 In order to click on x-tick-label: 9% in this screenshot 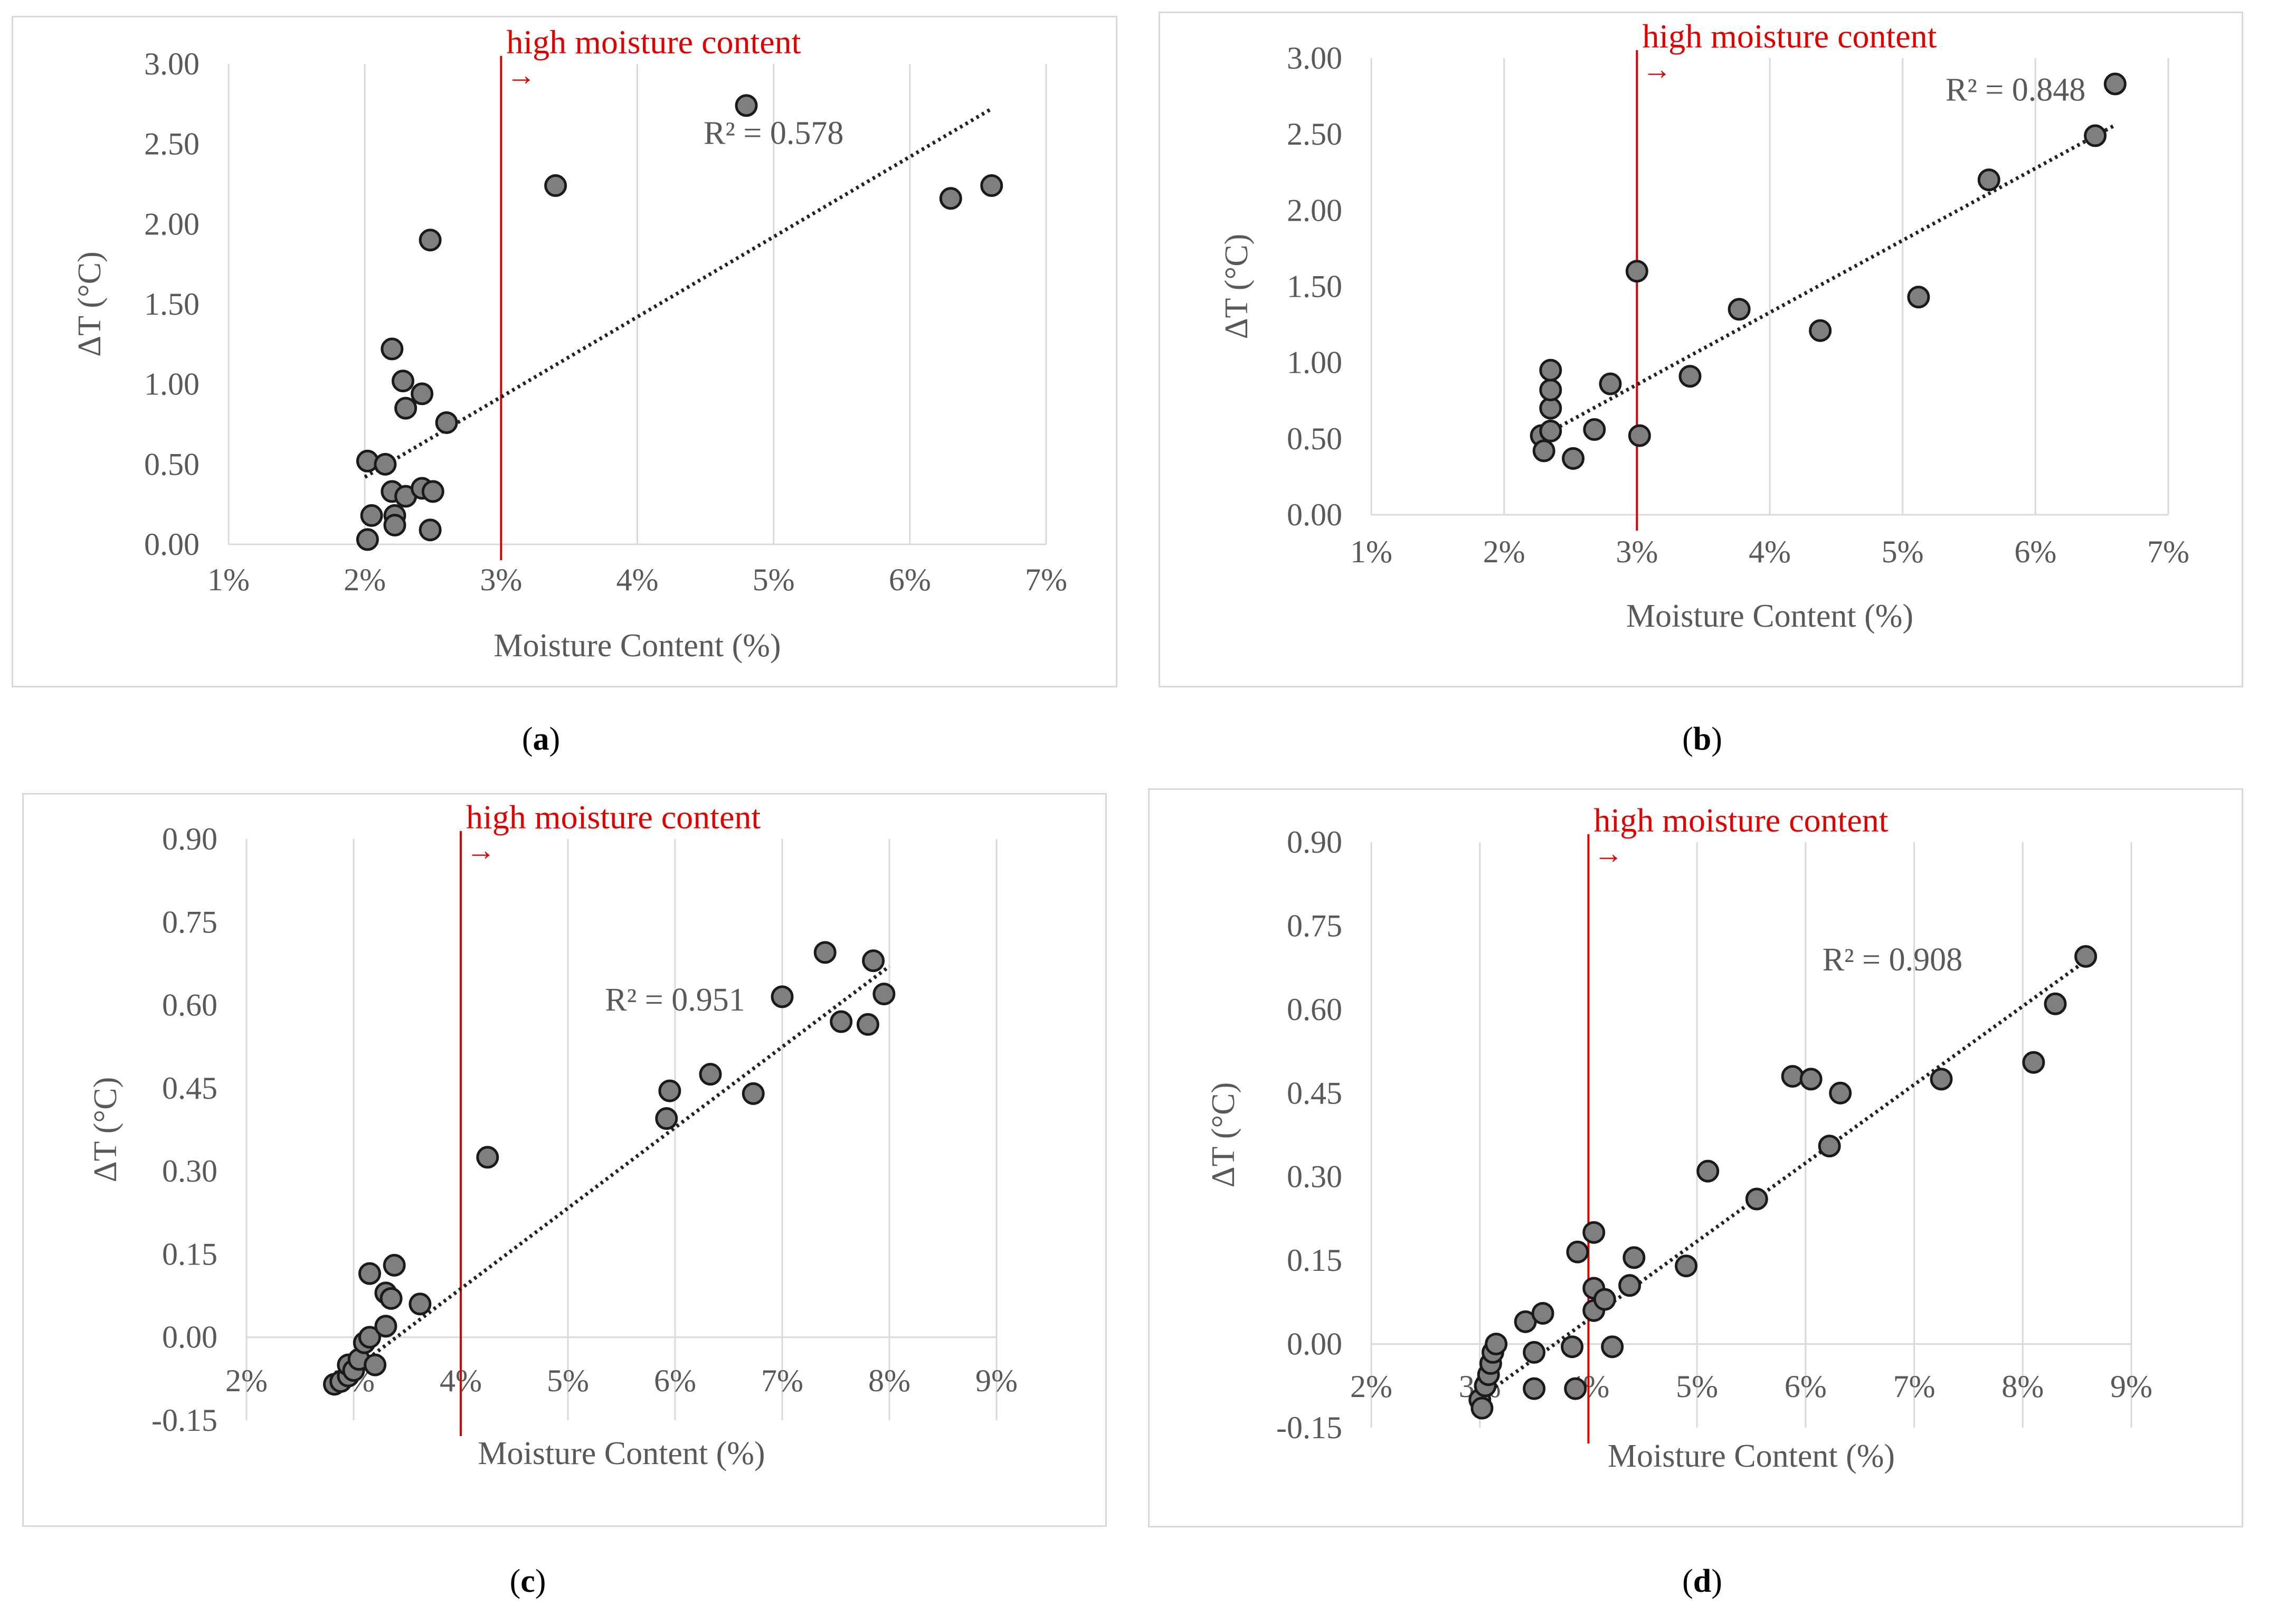, I will do `click(996, 1380)`.